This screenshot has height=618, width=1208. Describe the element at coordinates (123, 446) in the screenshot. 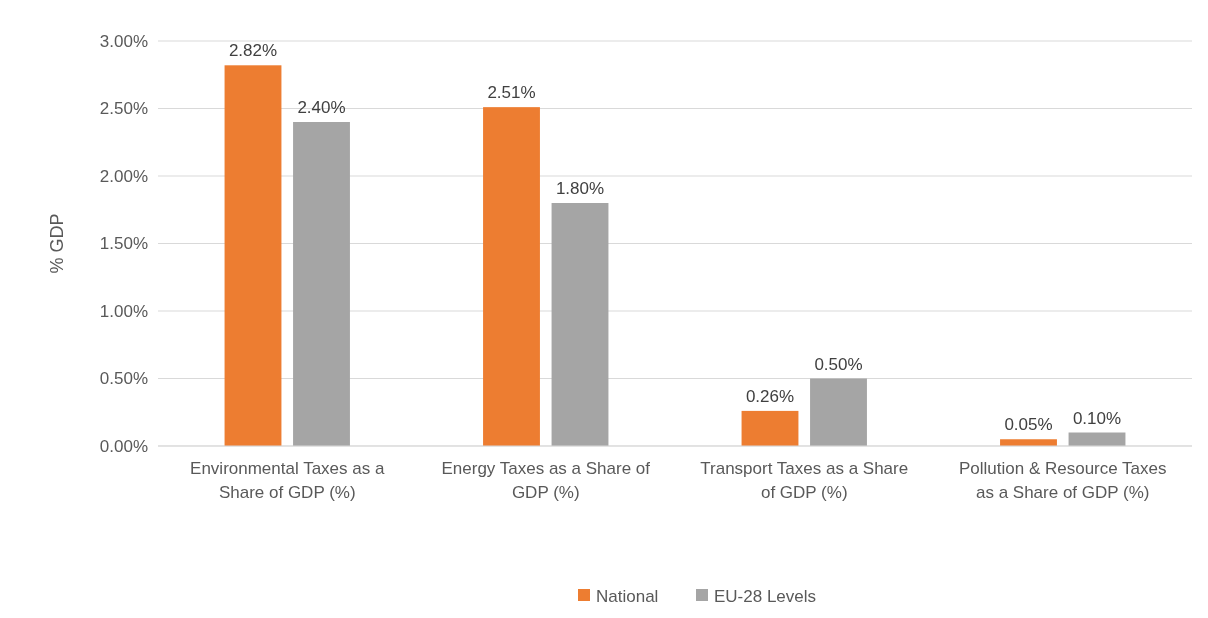

I see `y-tick-label: 0.00%` at that location.